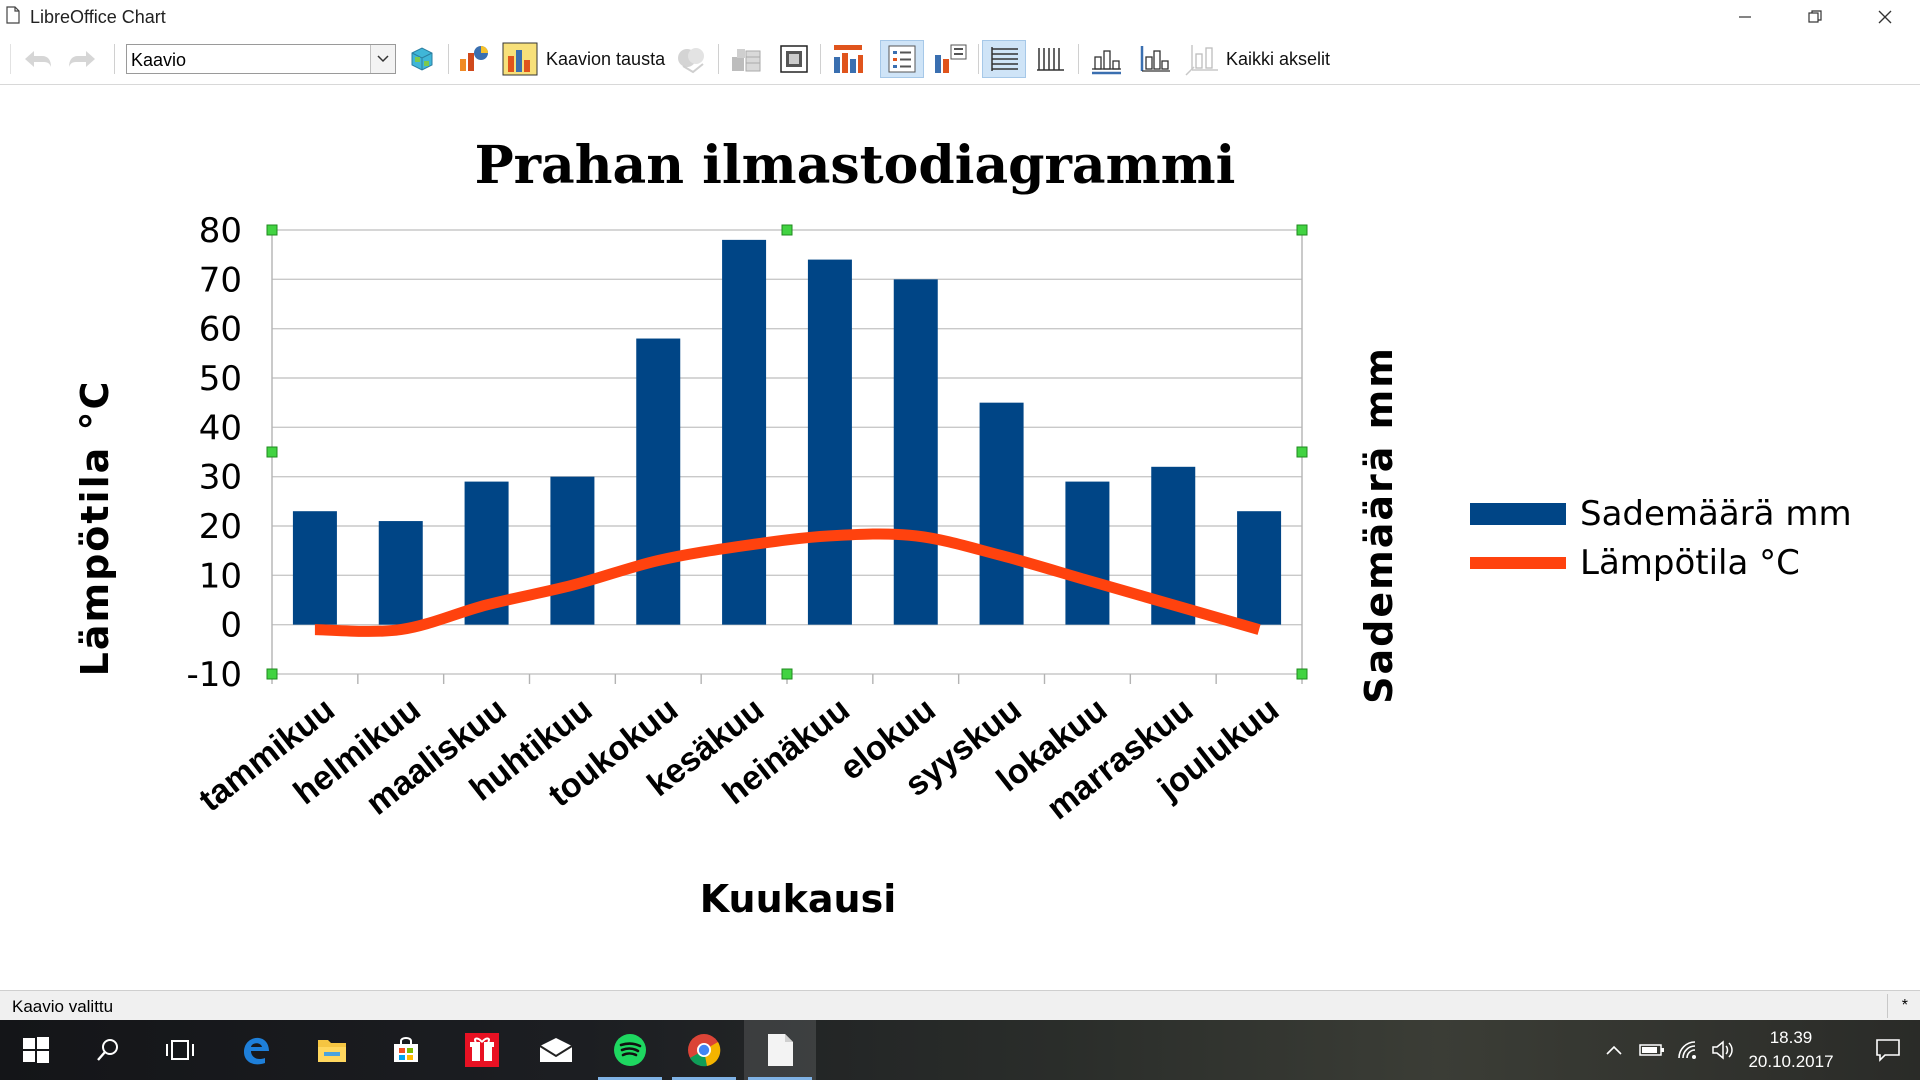 The width and height of the screenshot is (1920, 1080). I want to click on taskbar-spotify, so click(630, 1050).